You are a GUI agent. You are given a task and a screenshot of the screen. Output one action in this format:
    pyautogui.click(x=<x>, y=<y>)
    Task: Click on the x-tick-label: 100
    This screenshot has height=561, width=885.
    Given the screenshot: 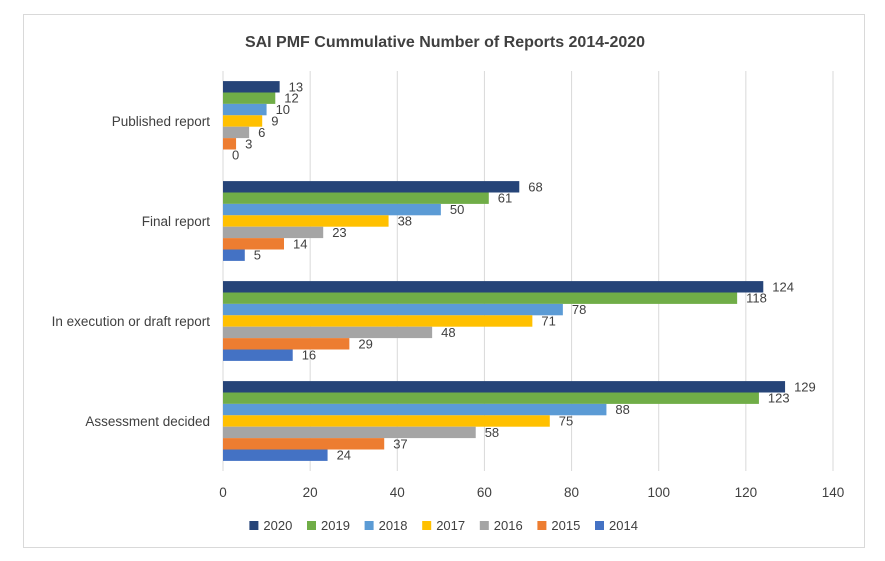 What is the action you would take?
    pyautogui.click(x=658, y=492)
    